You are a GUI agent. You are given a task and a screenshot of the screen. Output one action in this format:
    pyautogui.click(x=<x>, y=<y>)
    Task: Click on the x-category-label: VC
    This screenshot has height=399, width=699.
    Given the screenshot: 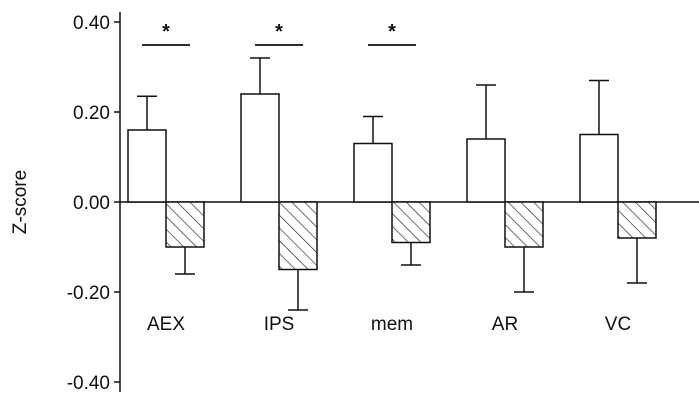 What is the action you would take?
    pyautogui.click(x=618, y=324)
    